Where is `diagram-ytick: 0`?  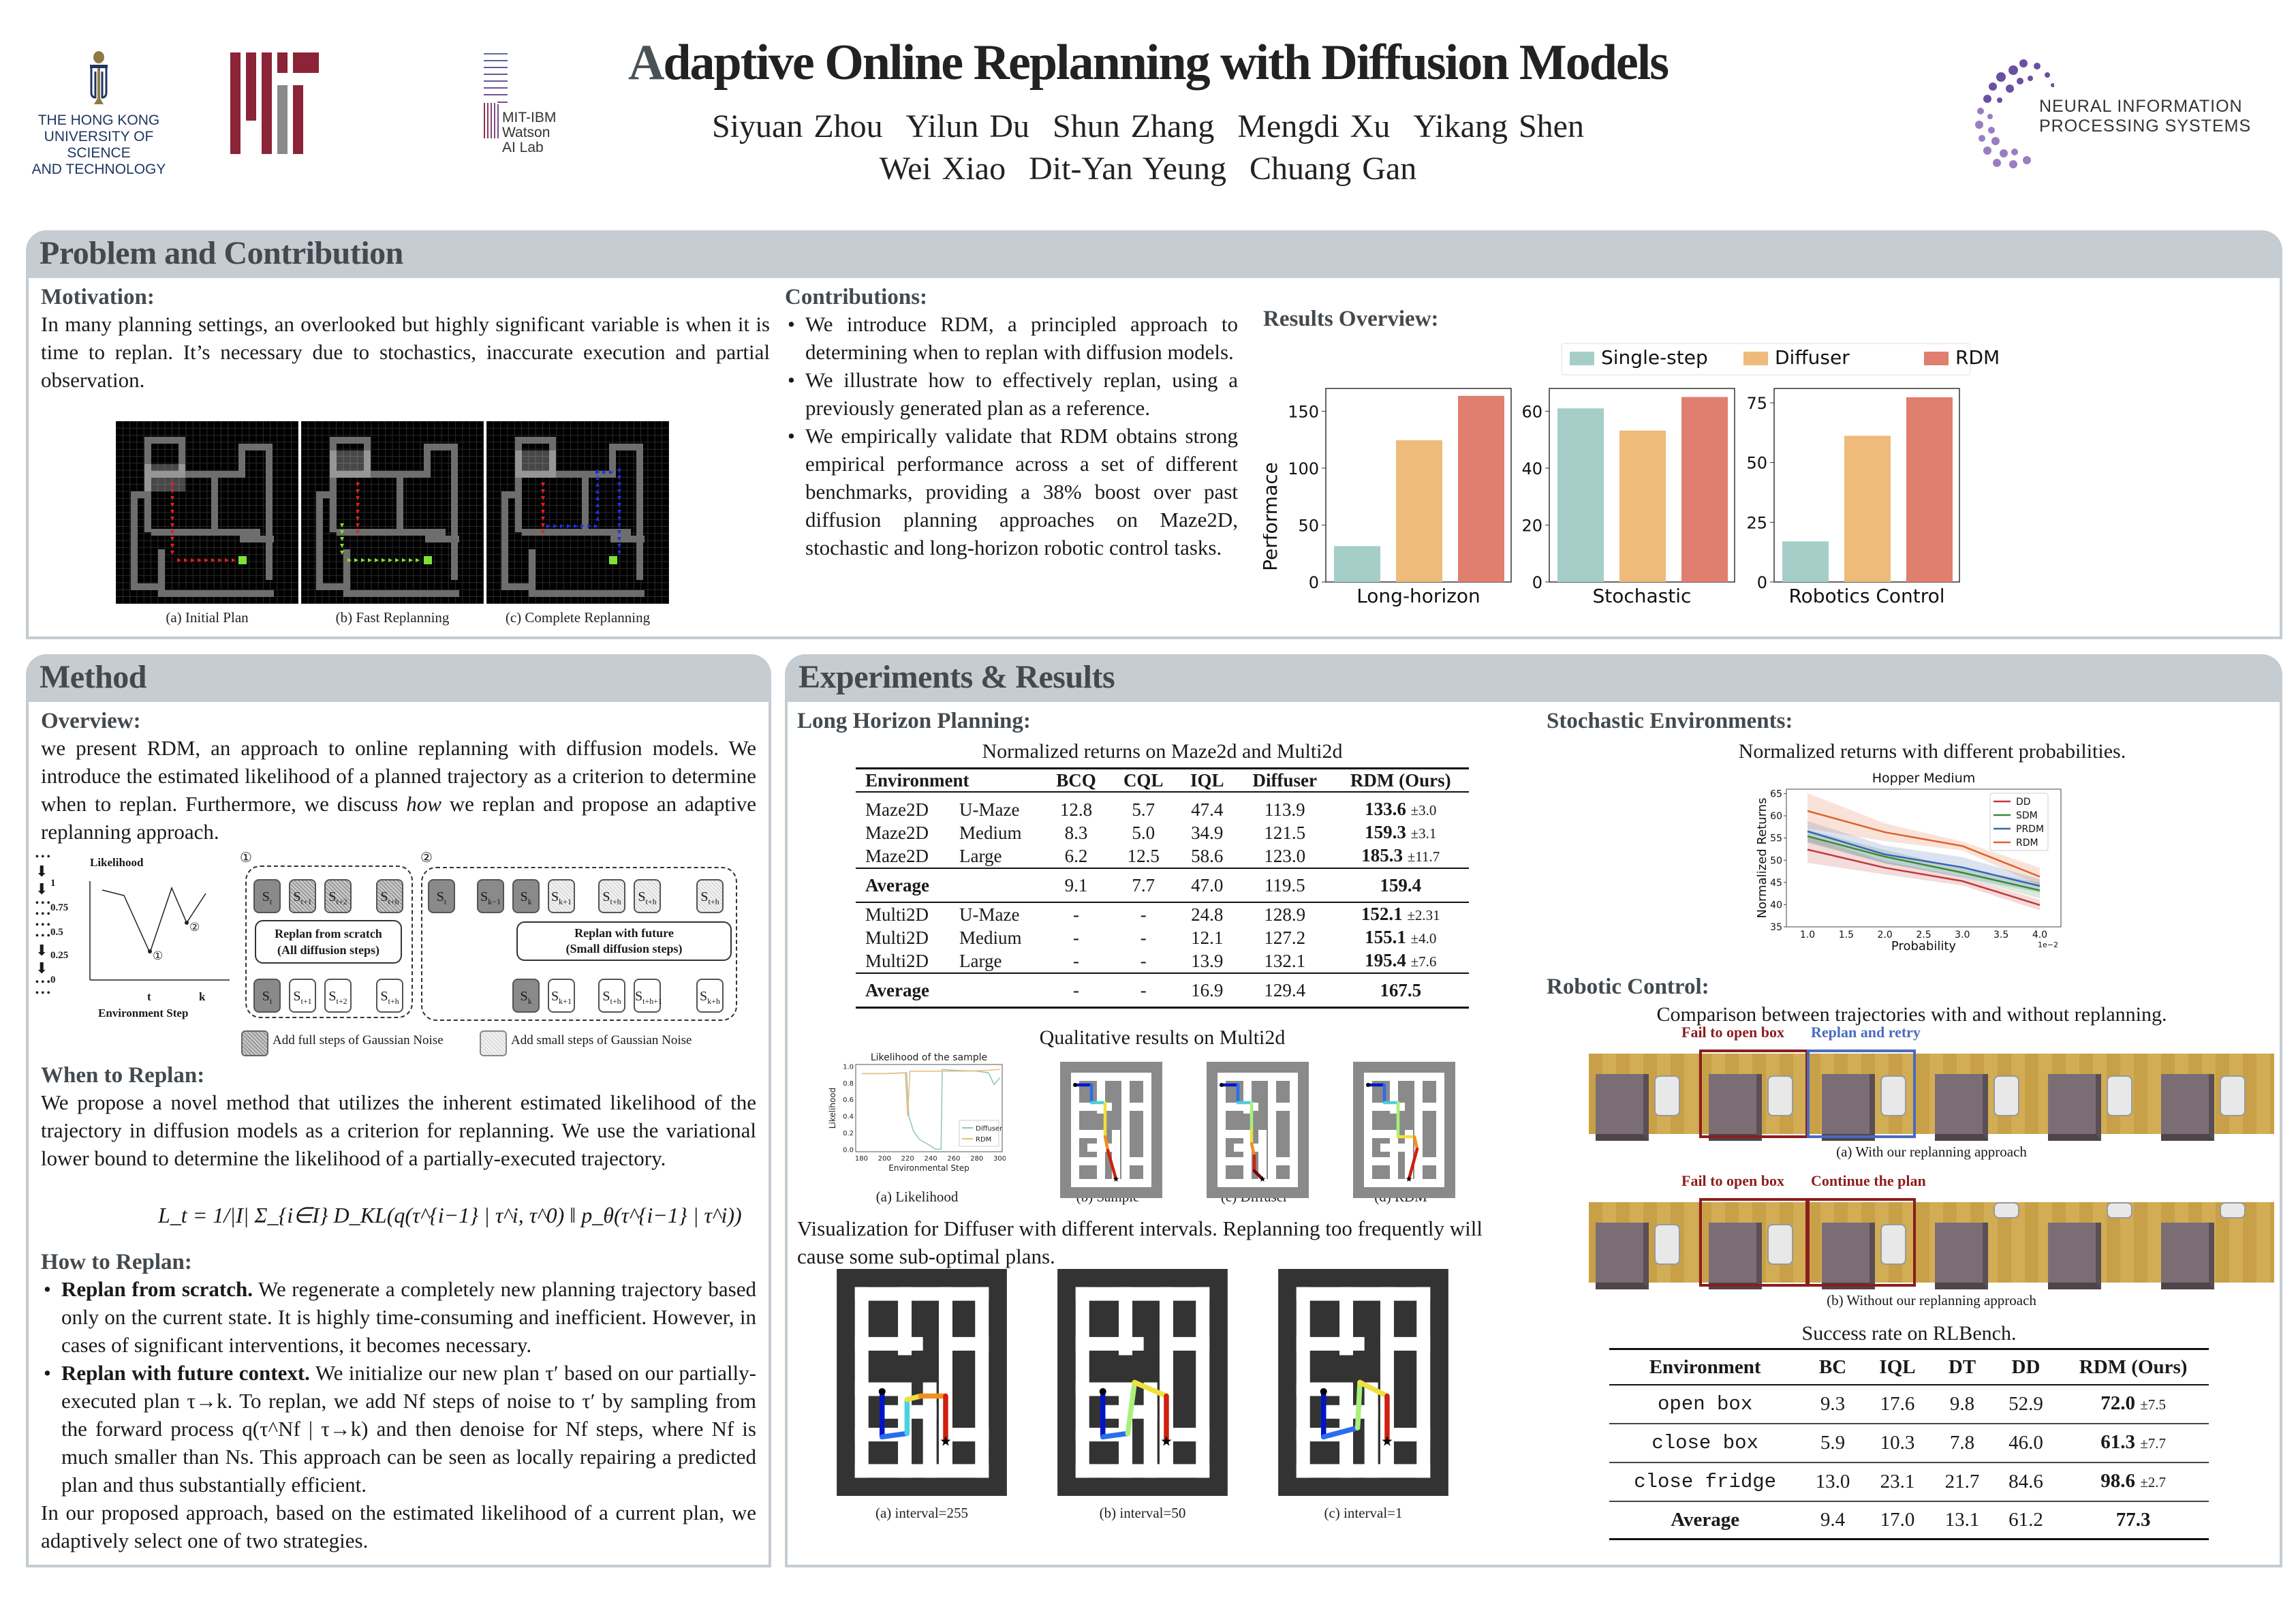 diagram-ytick: 0 is located at coordinates (53, 980).